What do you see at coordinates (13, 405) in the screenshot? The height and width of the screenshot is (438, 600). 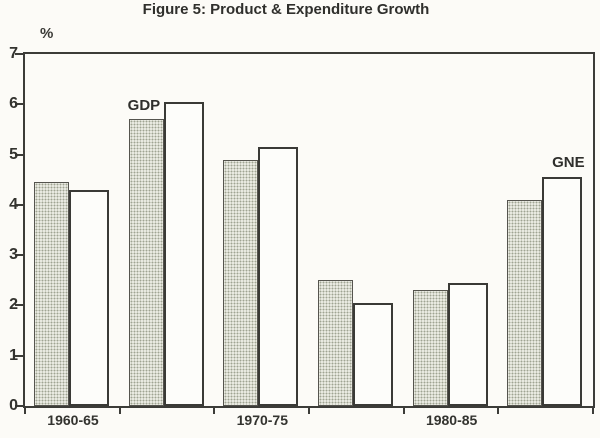 I see `y-tick-label: 0` at bounding box center [13, 405].